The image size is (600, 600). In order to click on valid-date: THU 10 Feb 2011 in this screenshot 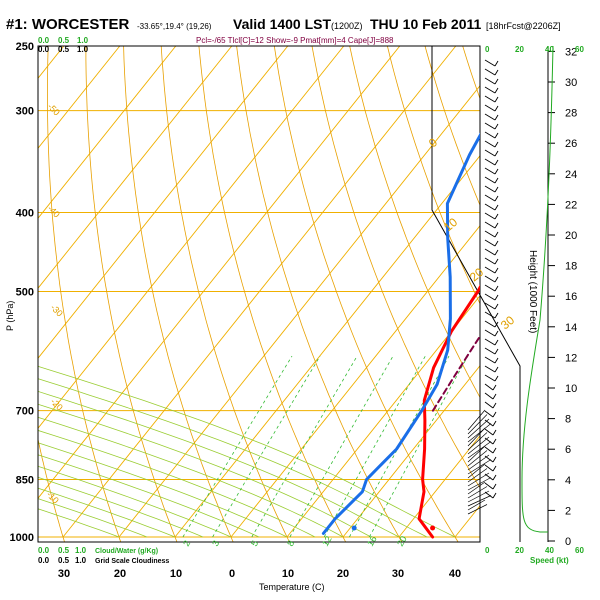, I will do `click(425, 24)`.